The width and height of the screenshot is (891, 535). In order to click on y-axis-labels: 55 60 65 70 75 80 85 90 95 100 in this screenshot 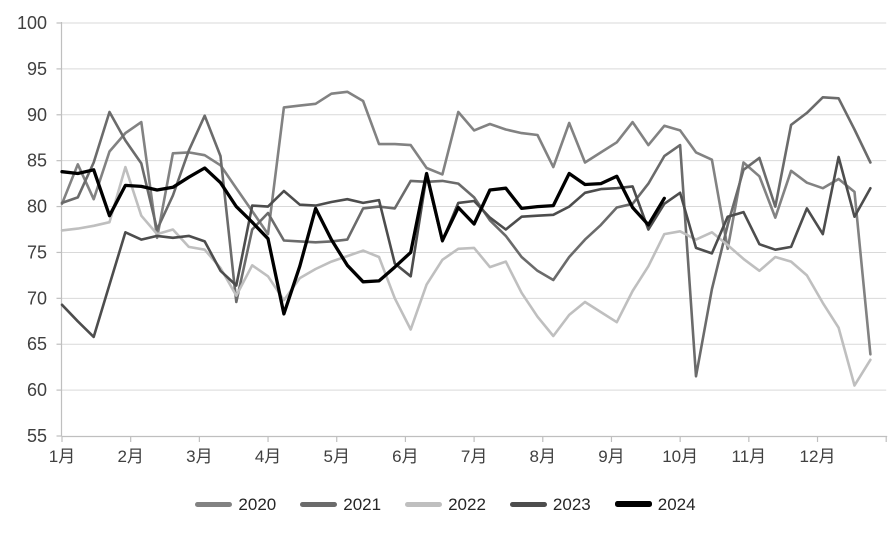, I will do `click(32, 229)`.